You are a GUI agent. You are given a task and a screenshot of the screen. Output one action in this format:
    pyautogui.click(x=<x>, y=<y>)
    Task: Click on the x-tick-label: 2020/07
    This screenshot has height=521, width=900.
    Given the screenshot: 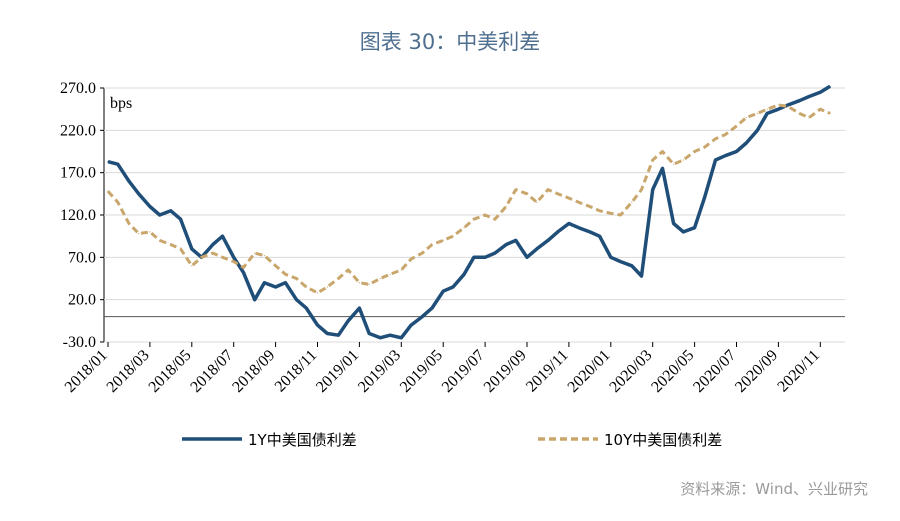 What is the action you would take?
    pyautogui.click(x=714, y=371)
    